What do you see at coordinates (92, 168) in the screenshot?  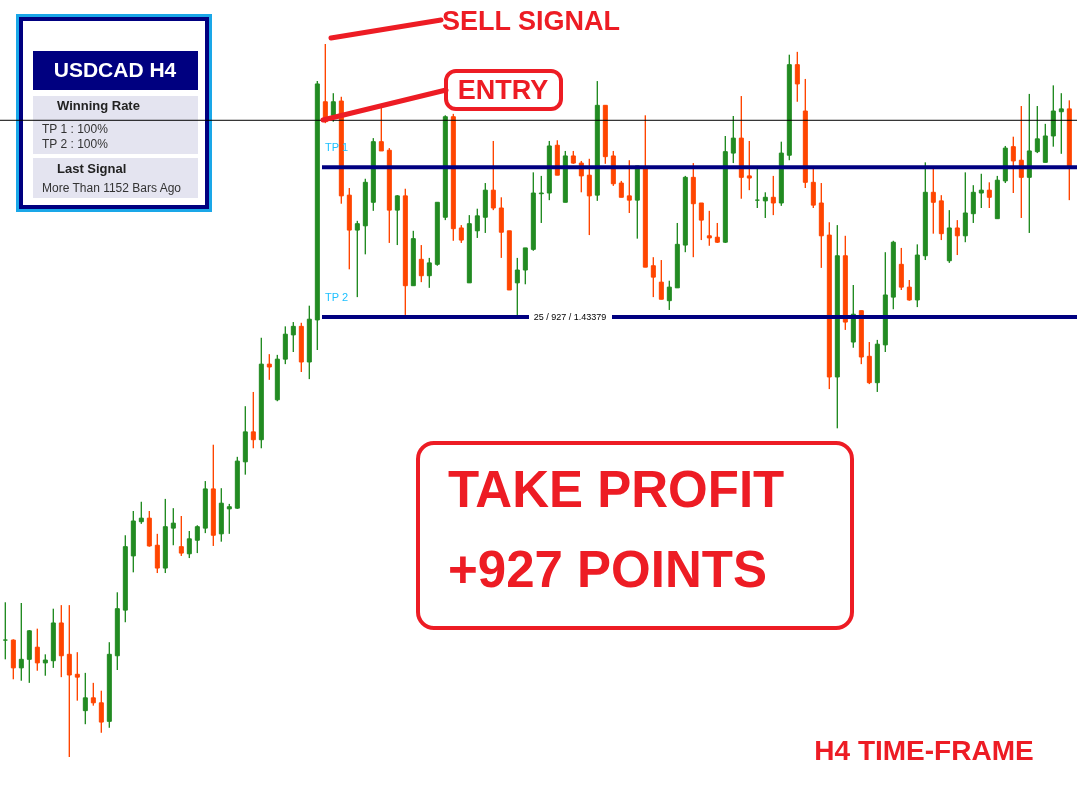 I see `annotation: Last Signal` at bounding box center [92, 168].